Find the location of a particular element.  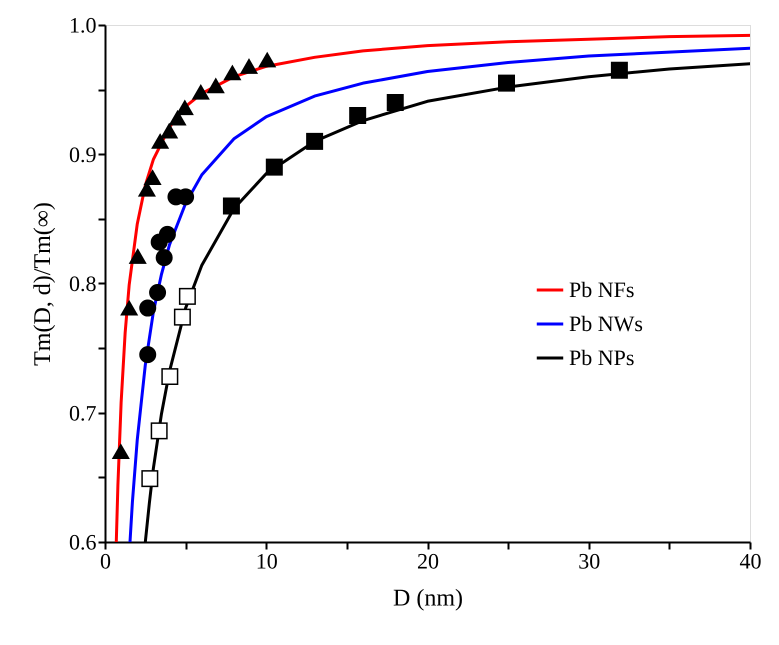

y-tick-label: 0.8 is located at coordinates (82, 283).